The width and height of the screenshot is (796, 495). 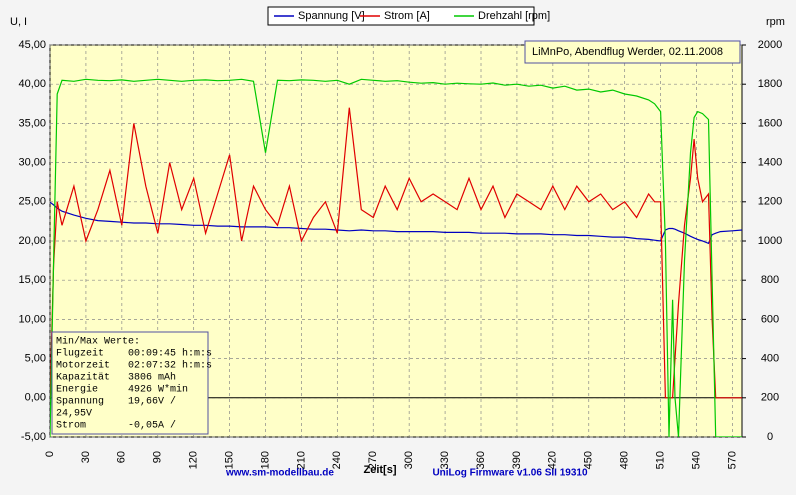 I want to click on info-line: 24,95V, so click(x=74, y=414).